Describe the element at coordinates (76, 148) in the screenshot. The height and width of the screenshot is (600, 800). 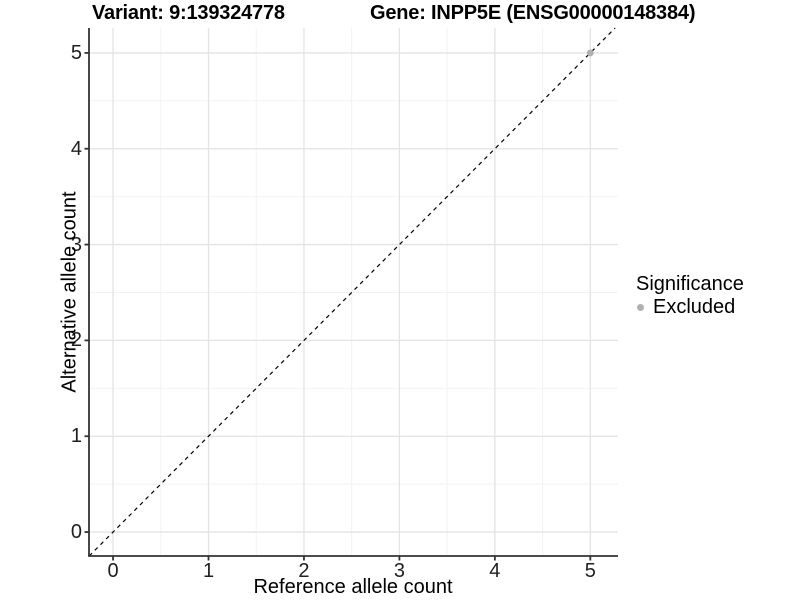
I see `y-tick-label: 4` at that location.